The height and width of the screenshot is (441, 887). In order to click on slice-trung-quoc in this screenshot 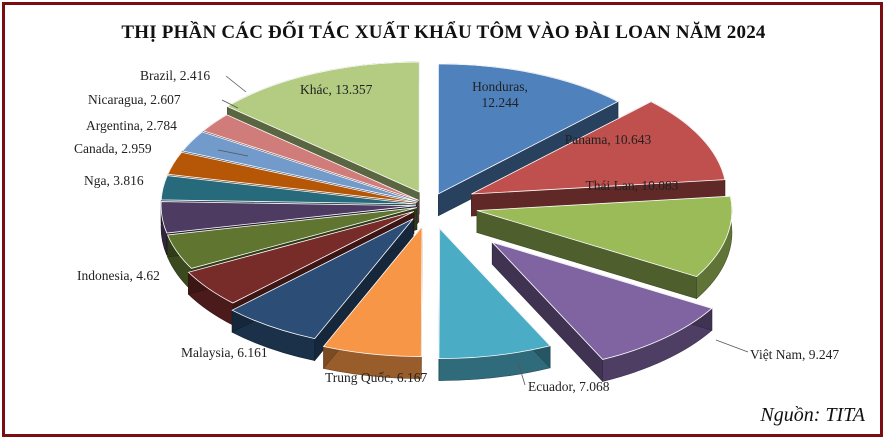, I will do `click(372, 291)`.